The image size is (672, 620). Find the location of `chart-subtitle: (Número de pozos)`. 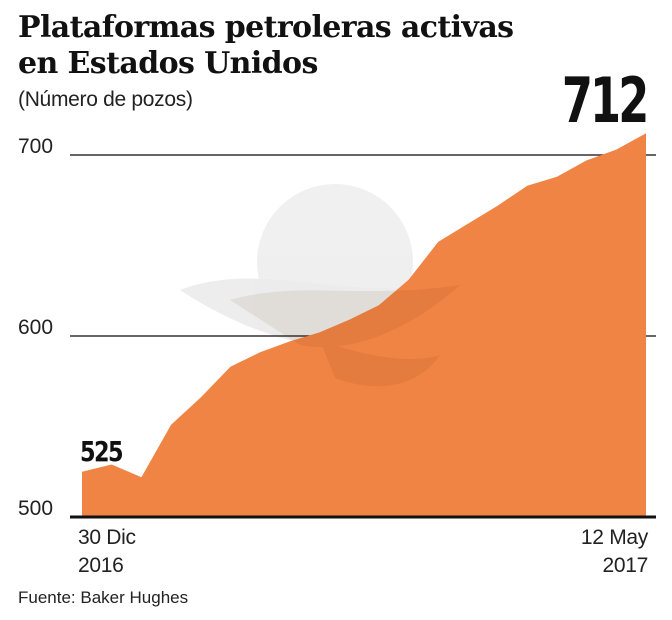

chart-subtitle: (Número de pozos) is located at coordinates (105, 99).